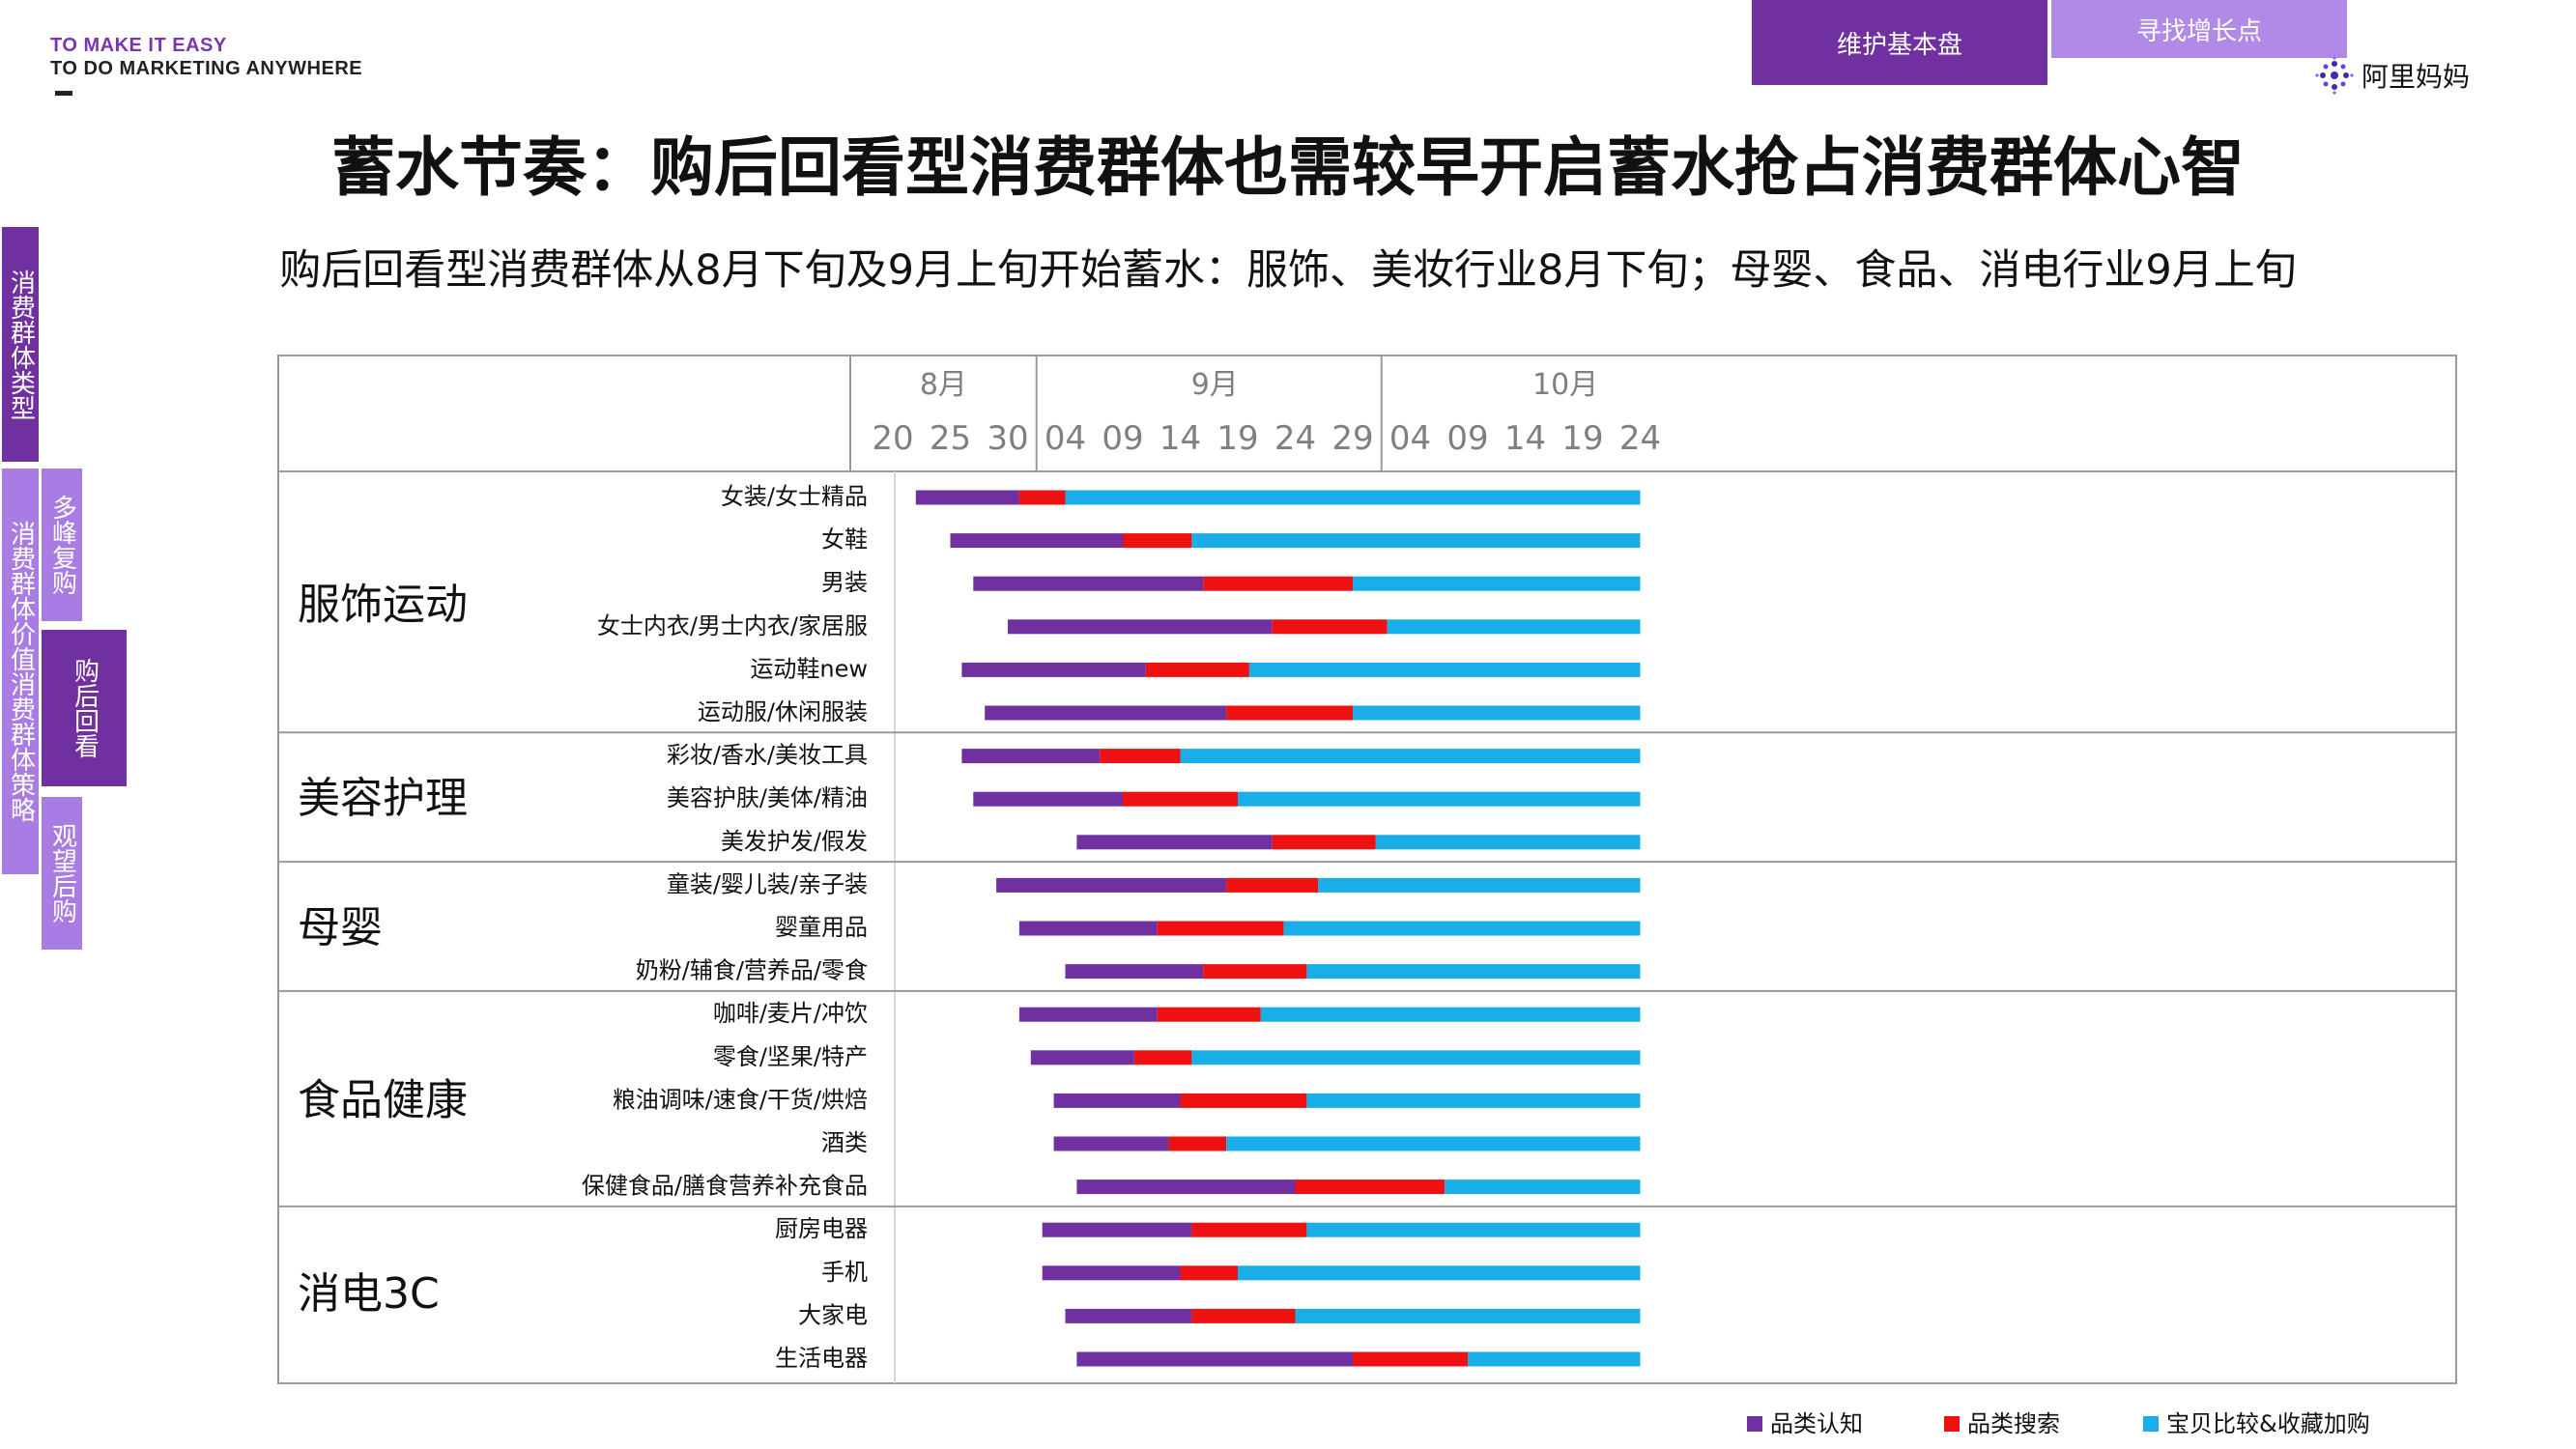  I want to click on side-nav-strategy: 消费群体价值消费群体策略, so click(21, 671).